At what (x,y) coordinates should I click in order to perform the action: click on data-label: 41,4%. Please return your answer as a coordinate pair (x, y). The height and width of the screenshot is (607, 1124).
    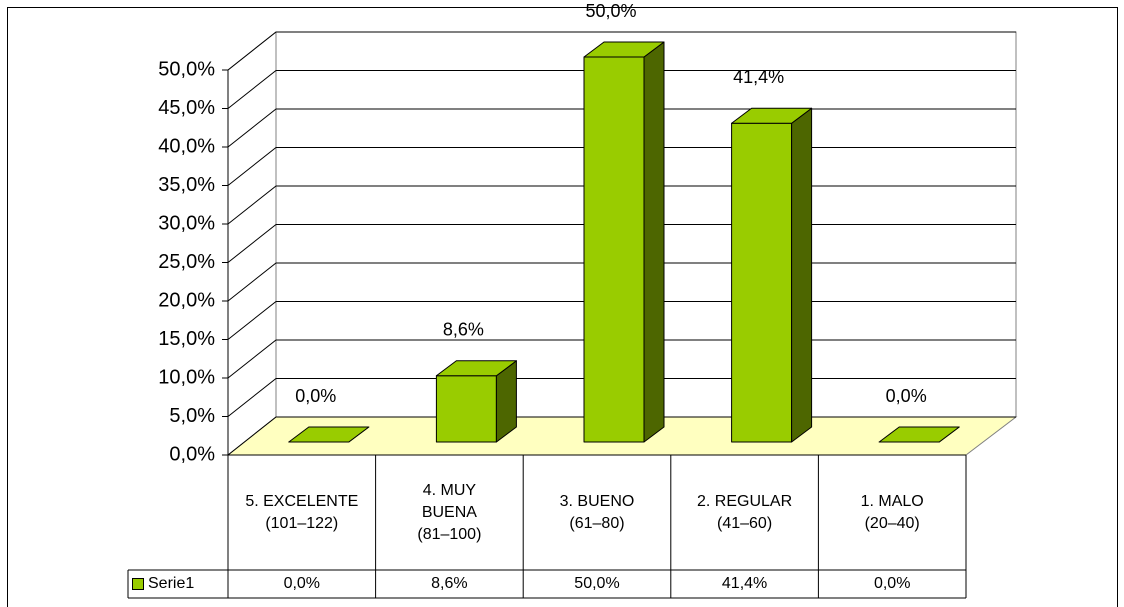
    Looking at the image, I should click on (758, 77).